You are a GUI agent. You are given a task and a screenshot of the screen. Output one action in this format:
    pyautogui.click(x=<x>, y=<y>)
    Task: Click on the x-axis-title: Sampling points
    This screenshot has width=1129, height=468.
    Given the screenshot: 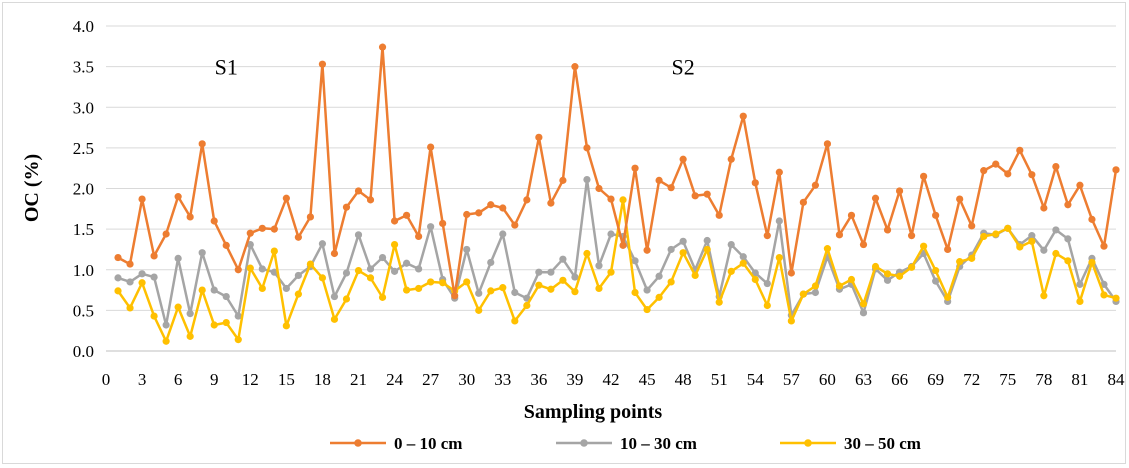 What is the action you would take?
    pyautogui.click(x=593, y=412)
    